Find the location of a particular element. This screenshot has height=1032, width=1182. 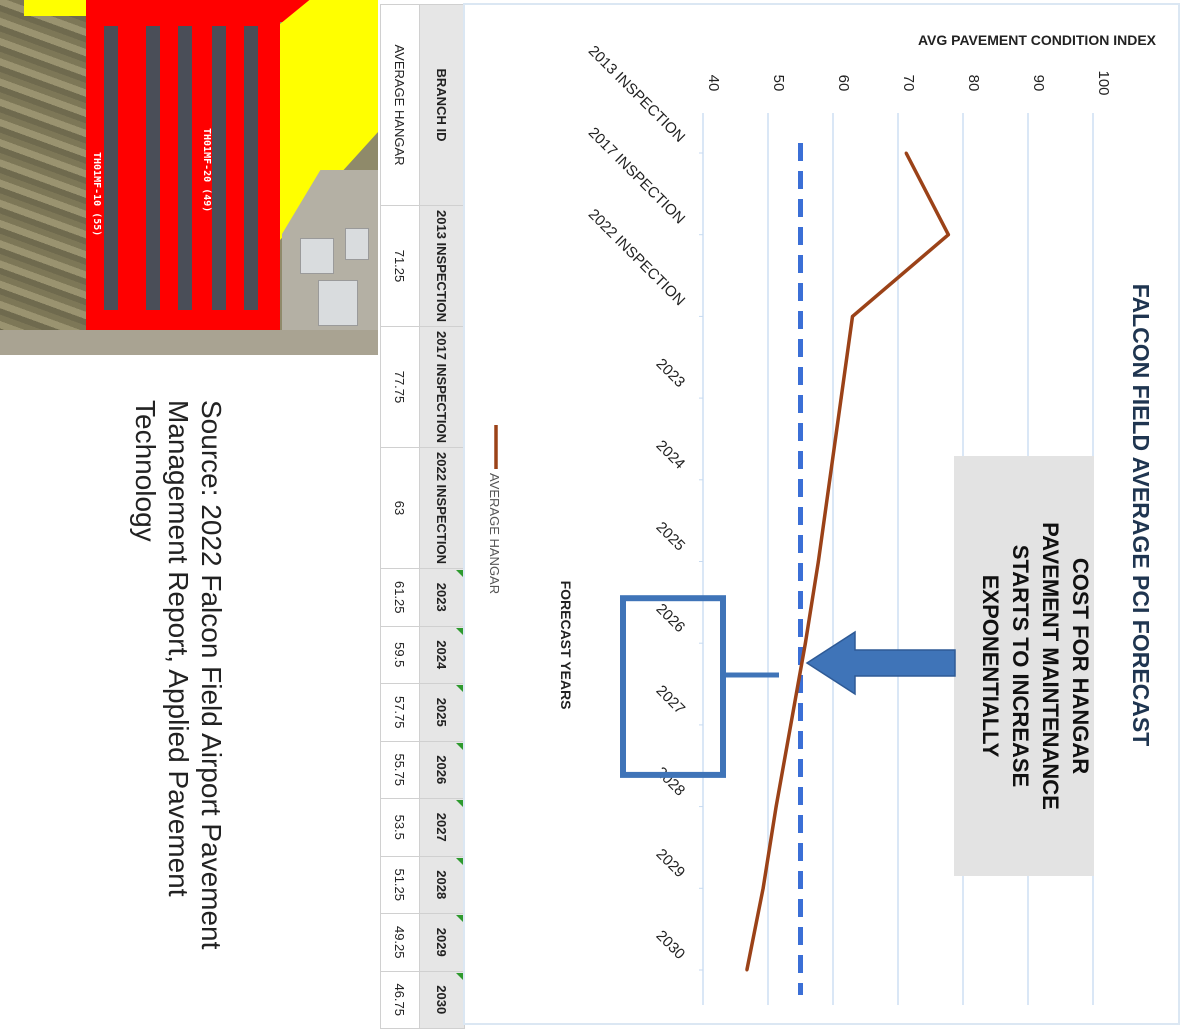

value-tick-label: 90 is located at coordinates (1038, 83).